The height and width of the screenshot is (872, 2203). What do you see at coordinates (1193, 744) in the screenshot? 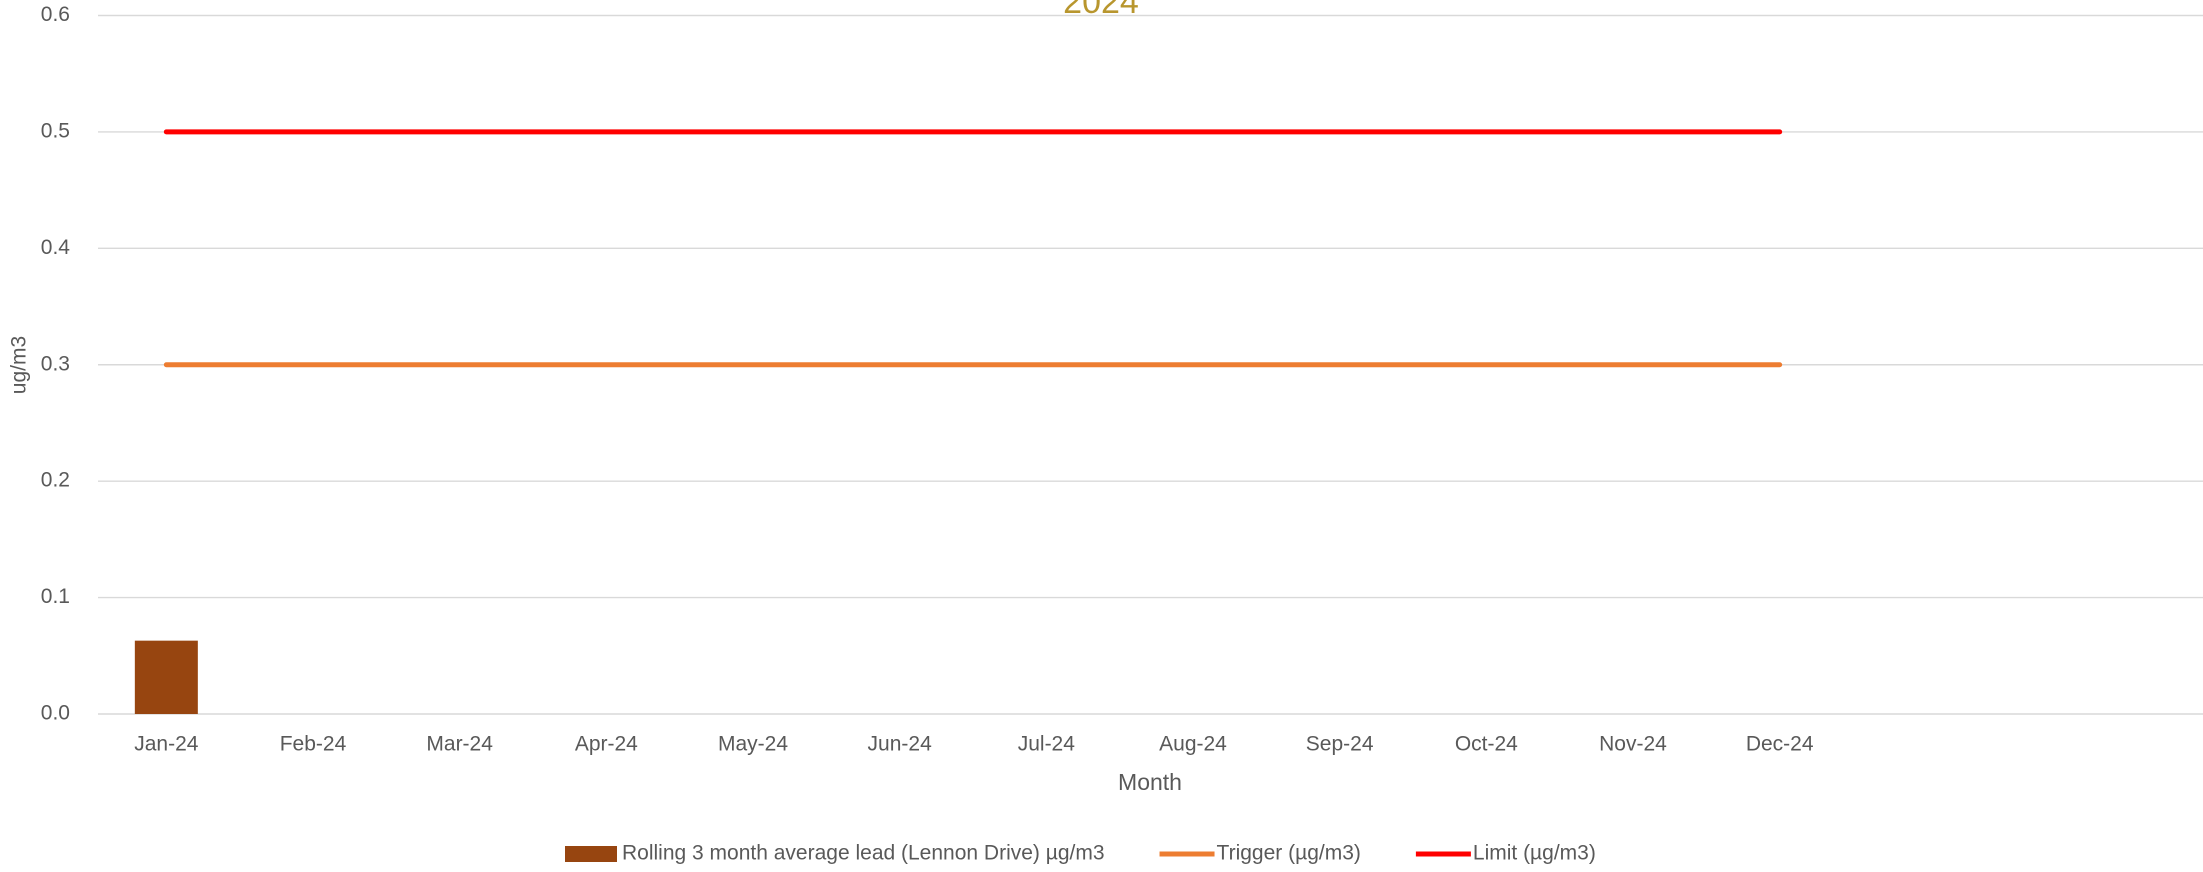
I see `x-tick-label: Aug-24` at bounding box center [1193, 744].